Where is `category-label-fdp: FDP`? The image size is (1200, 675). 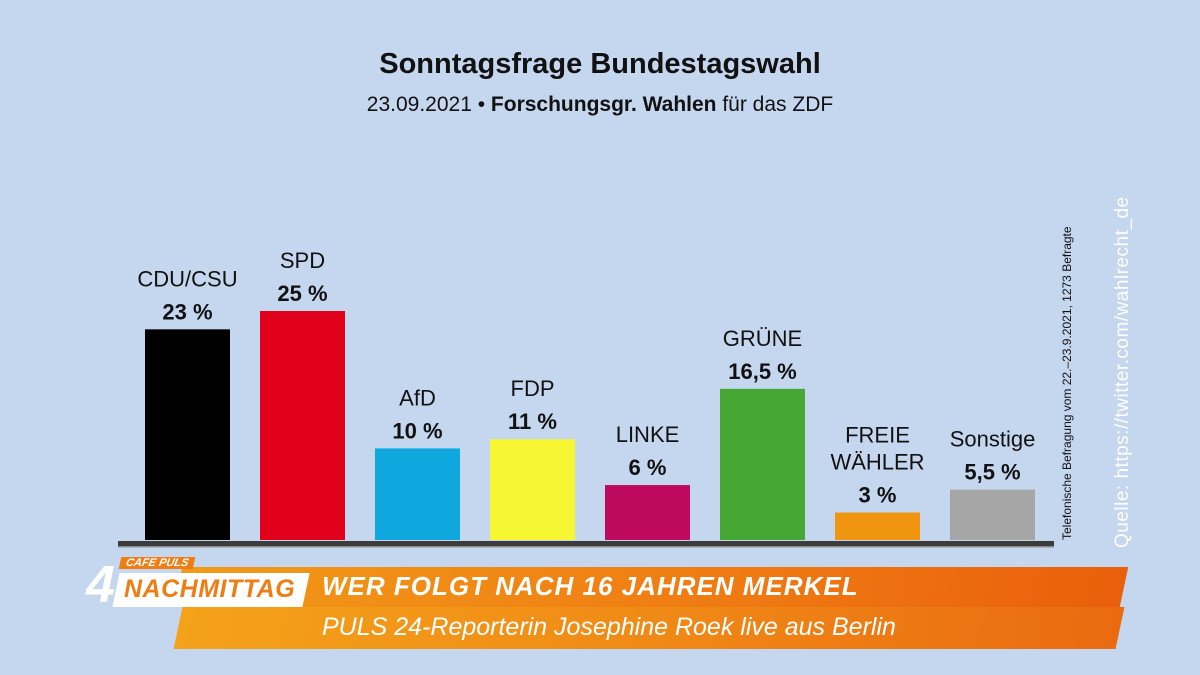
category-label-fdp: FDP is located at coordinates (533, 388).